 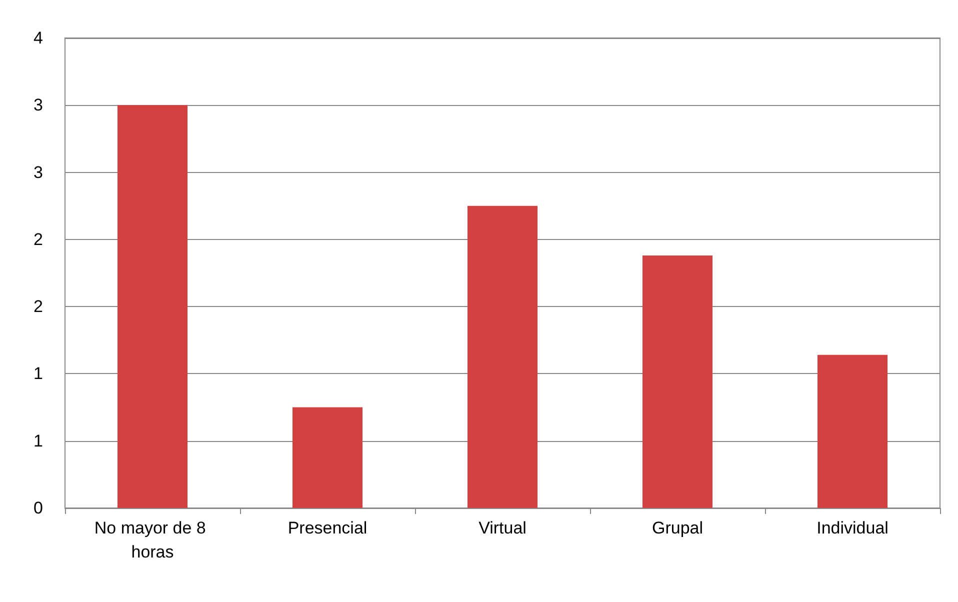 What do you see at coordinates (38, 38) in the screenshot?
I see `y-tick-label: 4` at bounding box center [38, 38].